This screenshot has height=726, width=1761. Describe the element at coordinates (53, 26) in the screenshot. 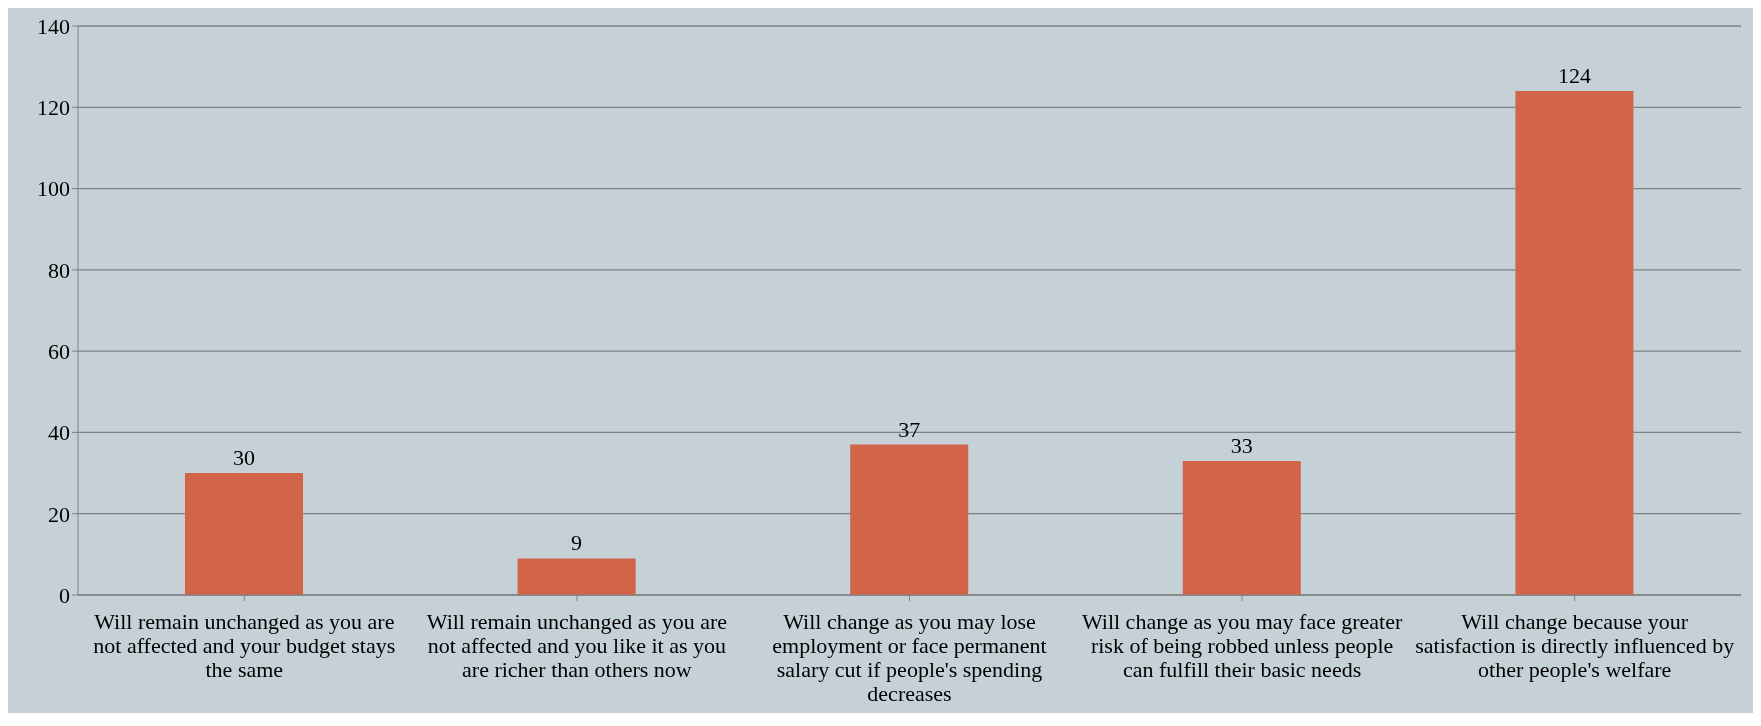

I see `y-tick-label: 140` at that location.